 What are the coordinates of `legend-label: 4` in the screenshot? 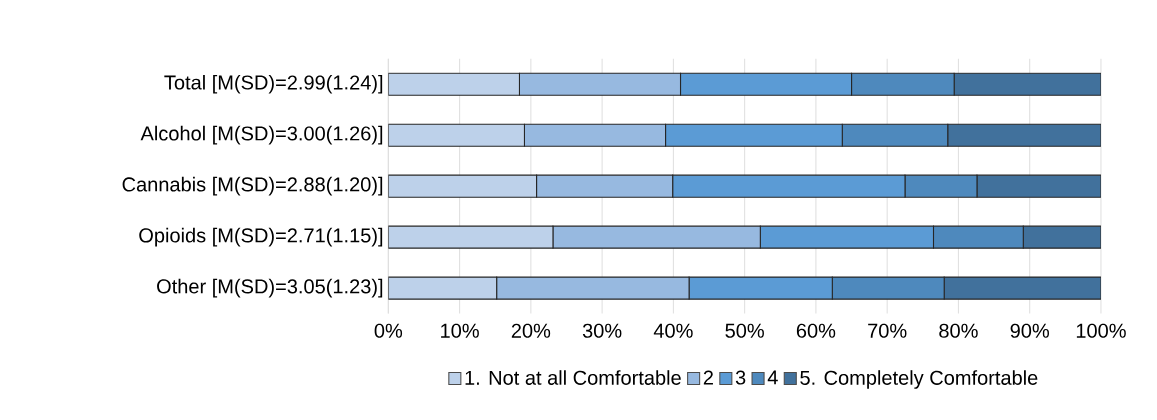 It's located at (772, 377).